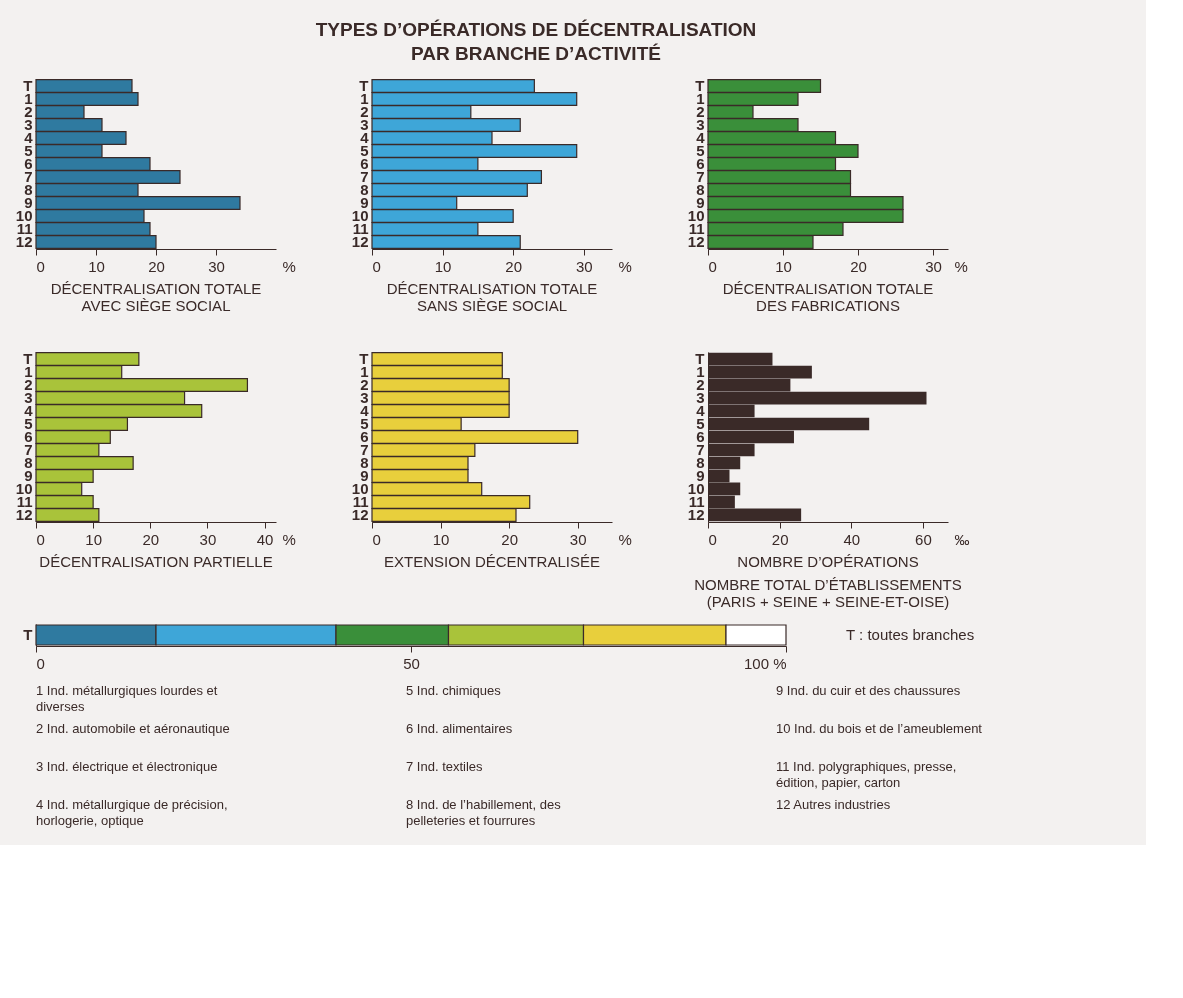 This screenshot has height=998, width=1183. I want to click on text: TYPES D’OPÉRATIONS DE DÉCENTRALISATION PAR BRANCHE D’ACTIVITÉ, so click(536, 41).